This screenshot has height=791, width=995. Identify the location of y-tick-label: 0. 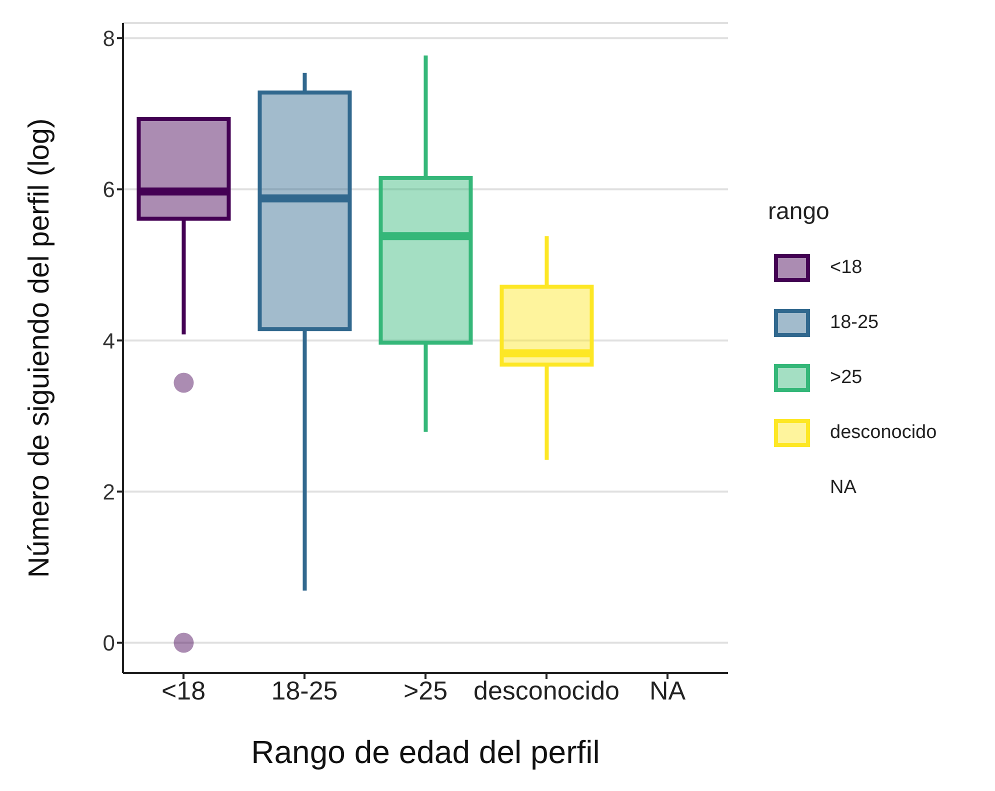
(108, 643).